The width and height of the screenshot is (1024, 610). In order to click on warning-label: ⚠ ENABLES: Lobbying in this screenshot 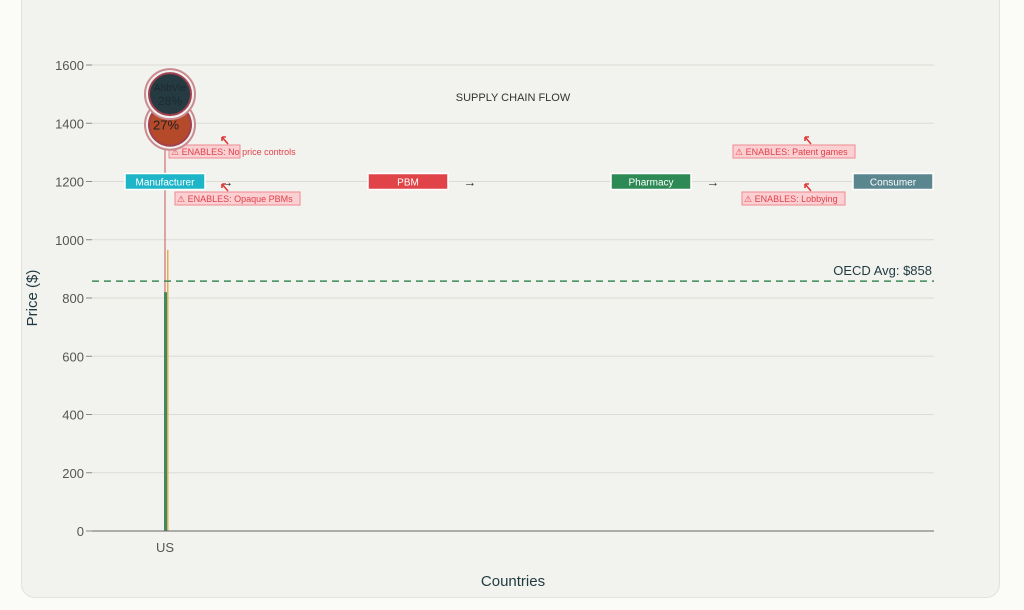, I will do `click(793, 198)`.